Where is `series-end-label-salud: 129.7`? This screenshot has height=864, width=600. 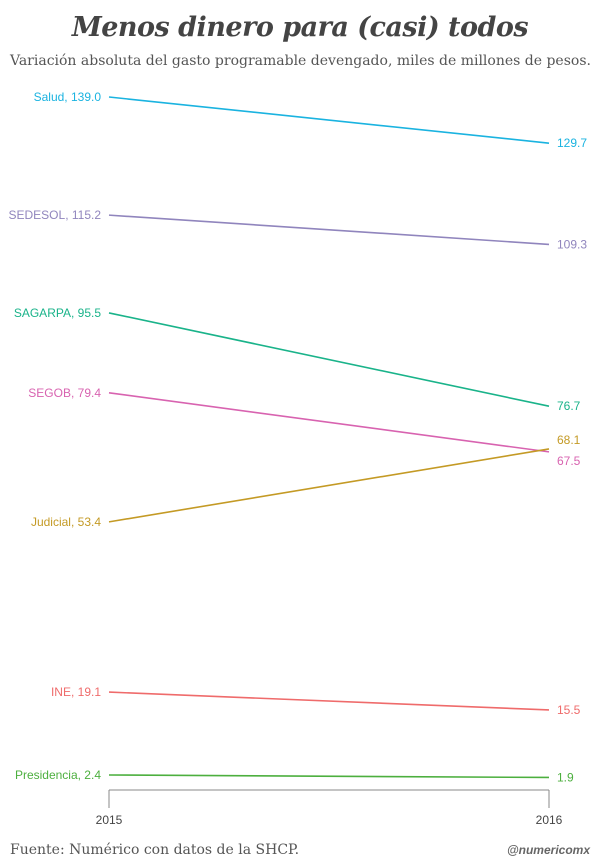
series-end-label-salud: 129.7 is located at coordinates (572, 143).